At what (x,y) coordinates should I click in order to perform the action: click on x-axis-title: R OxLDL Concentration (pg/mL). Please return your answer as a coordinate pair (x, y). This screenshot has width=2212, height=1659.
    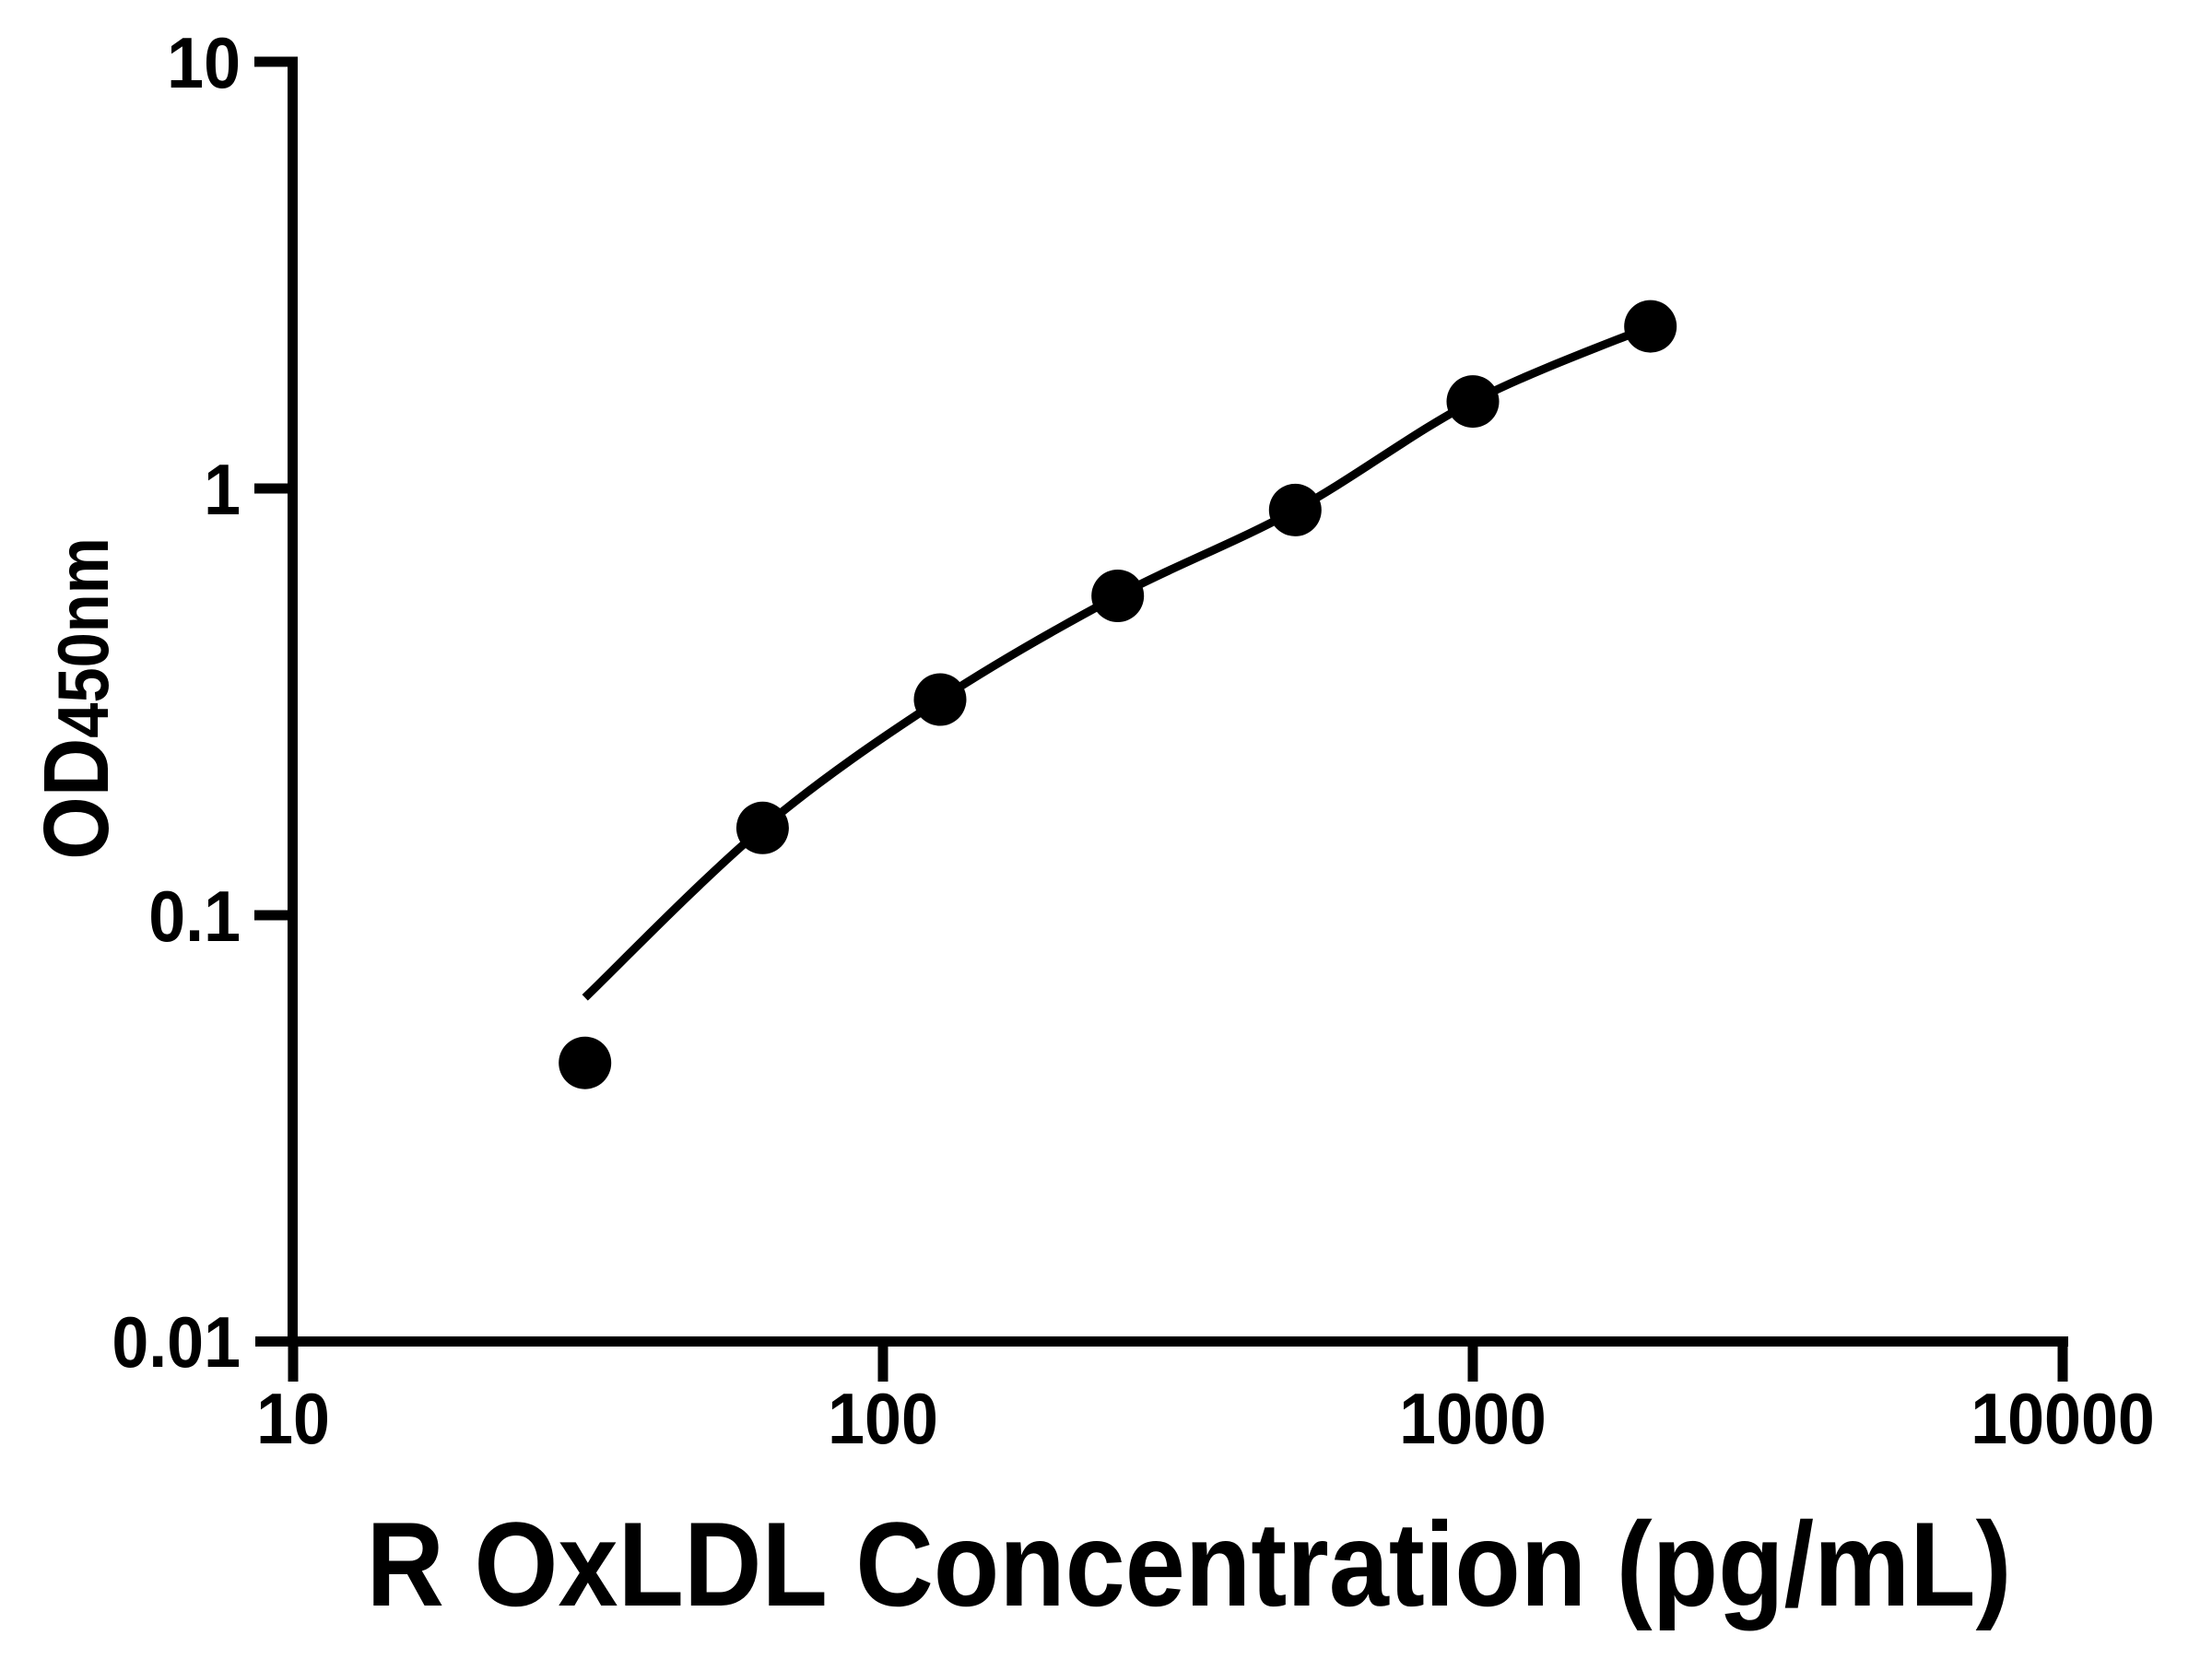
    Looking at the image, I should click on (1188, 1564).